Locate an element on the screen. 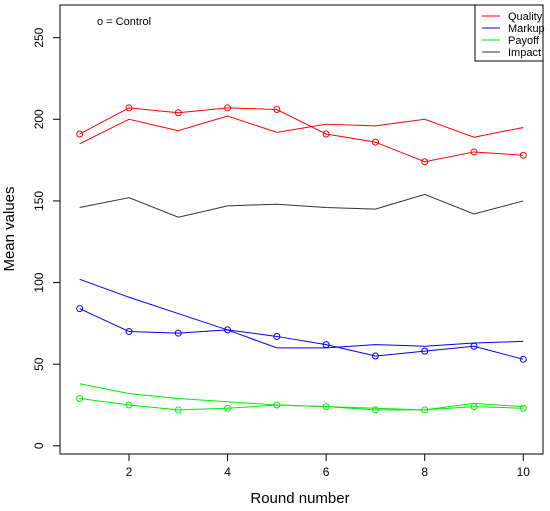 This screenshot has width=550, height=511. series-impact is located at coordinates (301, 205).